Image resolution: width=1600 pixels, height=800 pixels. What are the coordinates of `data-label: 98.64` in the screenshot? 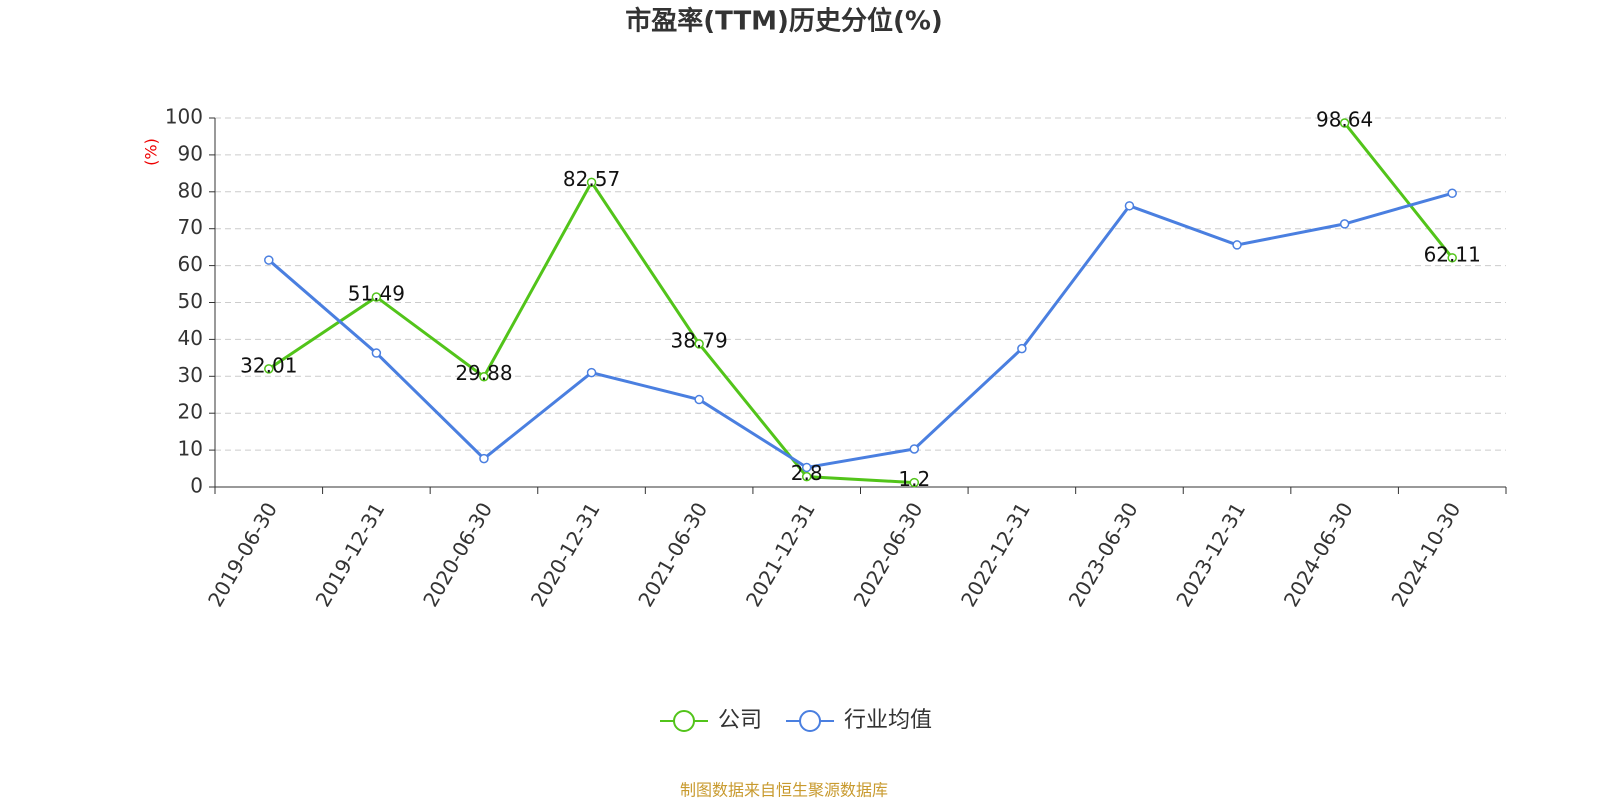 It's located at (1344, 120).